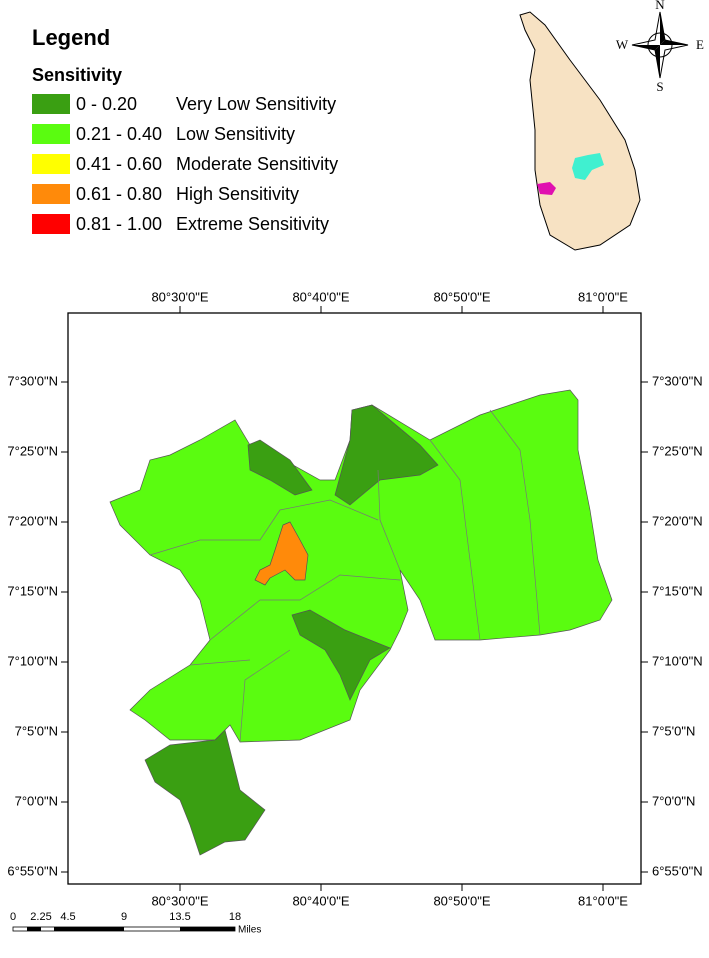 The height and width of the screenshot is (958, 709). What do you see at coordinates (660, 47) in the screenshot?
I see `compass: N S E W` at bounding box center [660, 47].